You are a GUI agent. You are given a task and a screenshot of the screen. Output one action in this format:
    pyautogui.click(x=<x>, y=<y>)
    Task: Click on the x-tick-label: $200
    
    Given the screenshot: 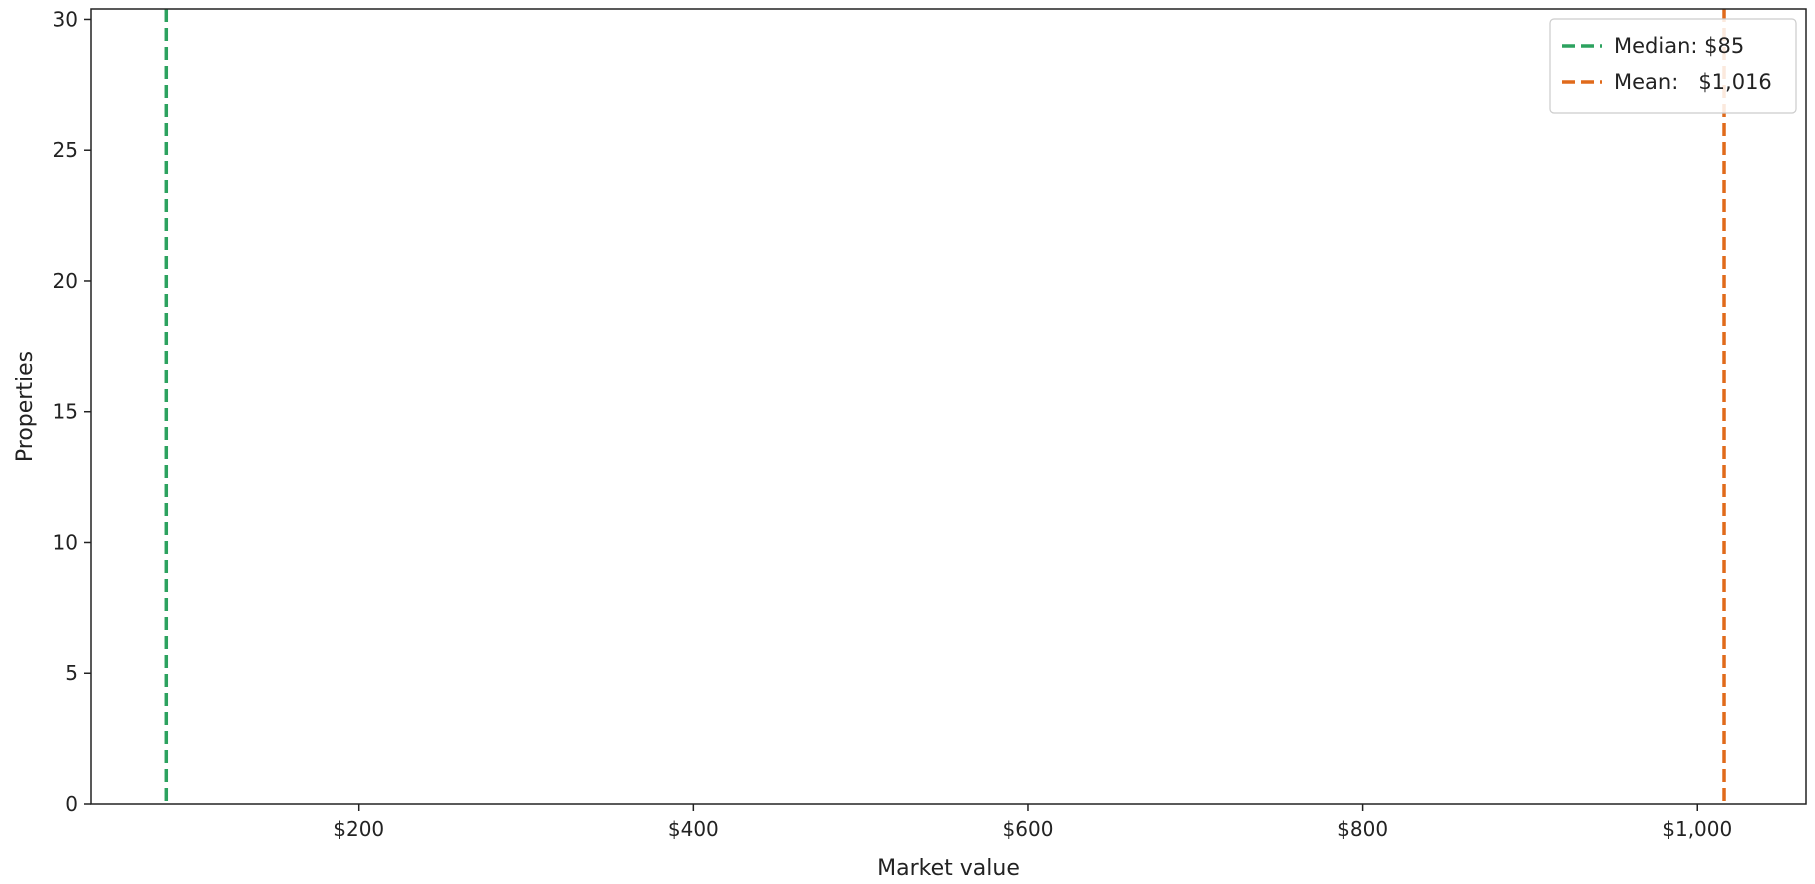 What is the action you would take?
    pyautogui.click(x=358, y=829)
    